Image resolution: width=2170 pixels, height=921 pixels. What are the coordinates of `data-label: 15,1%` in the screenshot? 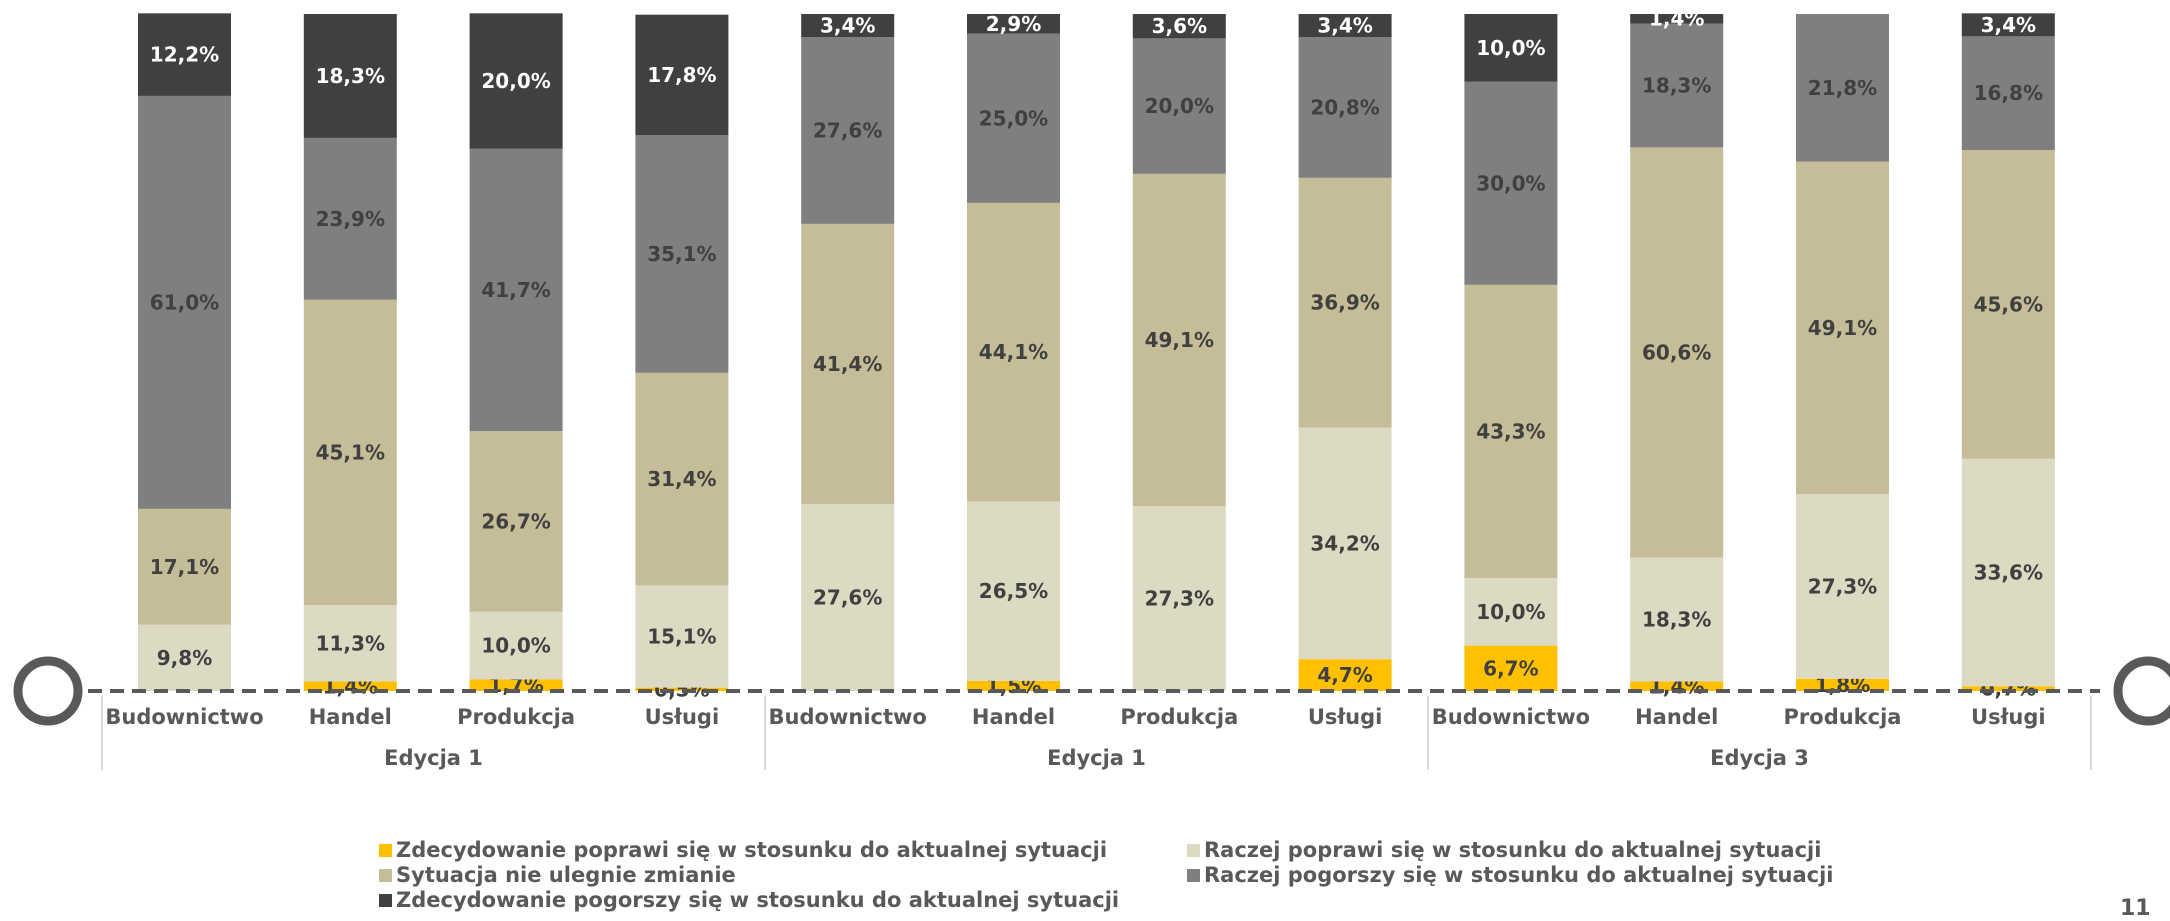 It's located at (681, 637).